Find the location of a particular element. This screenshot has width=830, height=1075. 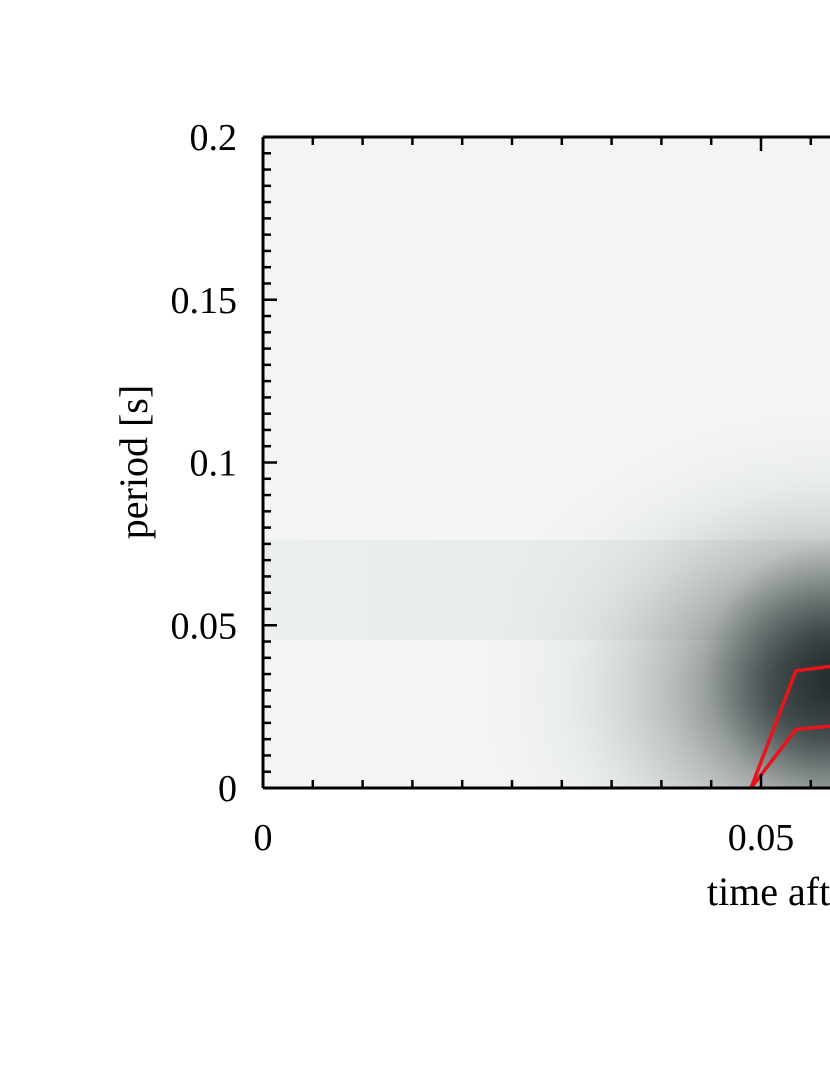

x-tick-label: 0.05 is located at coordinates (761, 838).